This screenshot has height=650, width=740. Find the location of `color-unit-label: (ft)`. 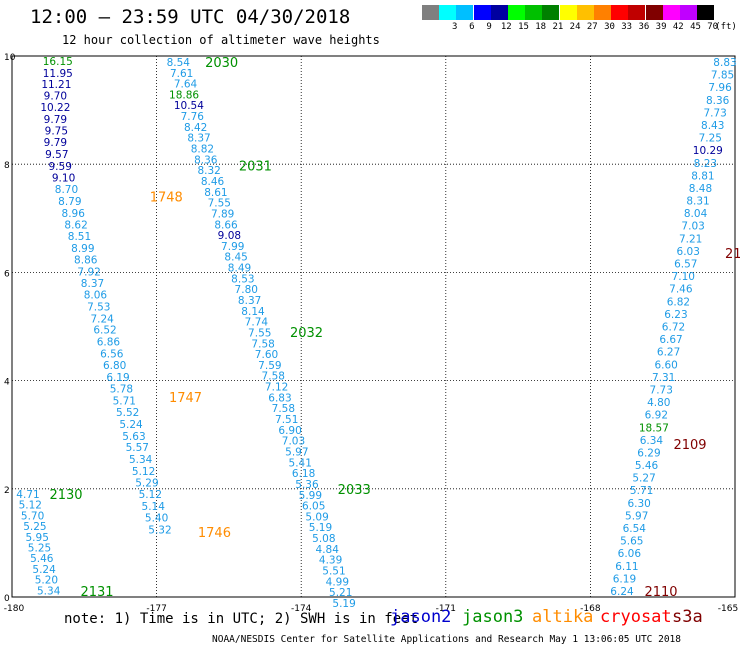

color-unit-label: (ft) is located at coordinates (726, 27).